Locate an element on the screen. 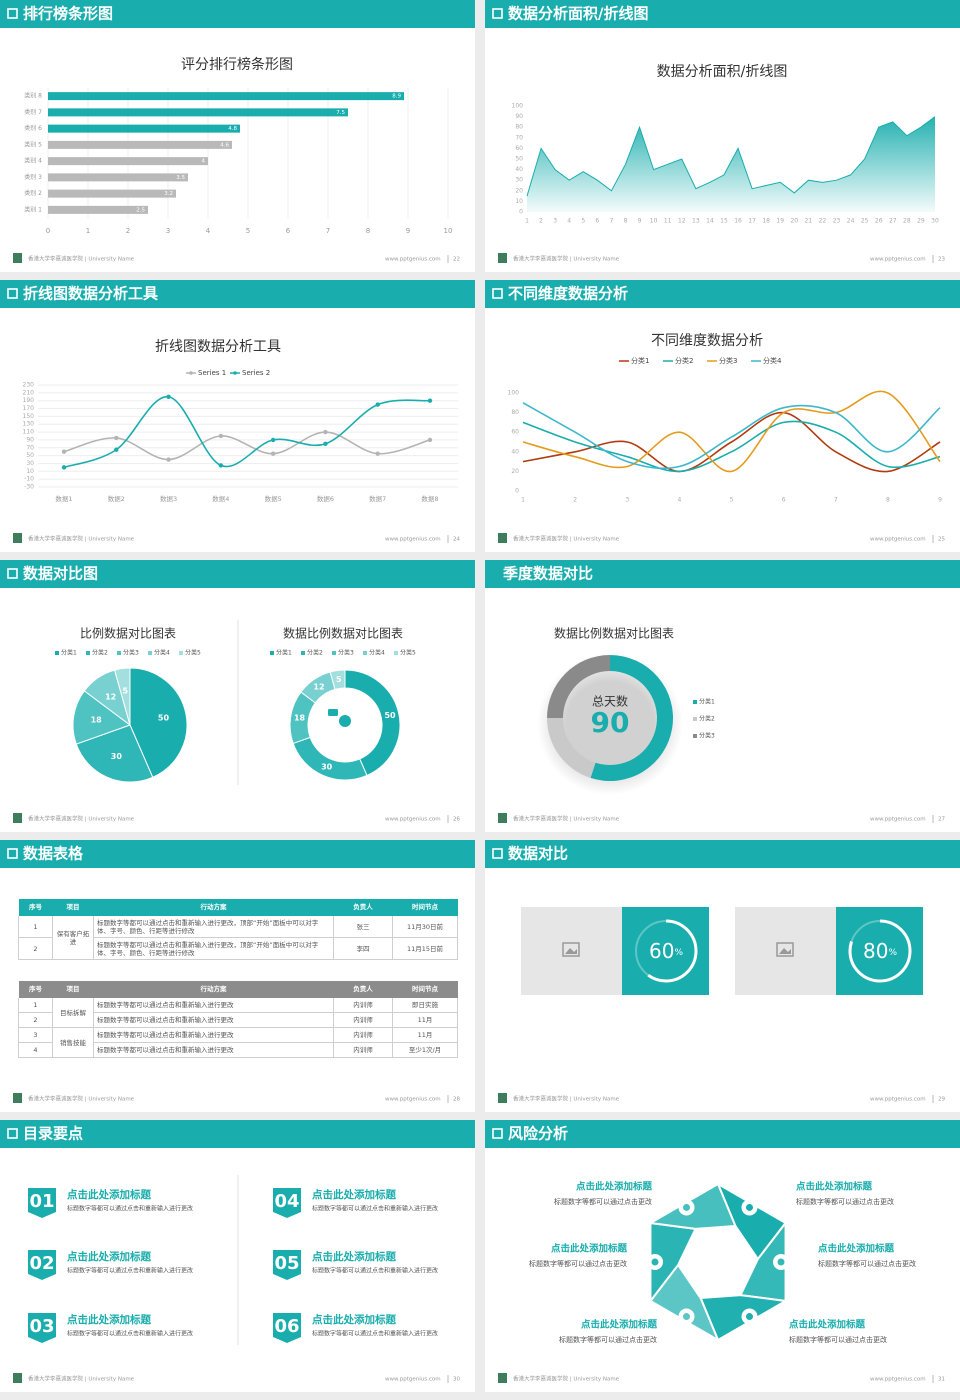 This screenshot has width=960, height=1400. cell-date: 11月15日前 is located at coordinates (425, 948).